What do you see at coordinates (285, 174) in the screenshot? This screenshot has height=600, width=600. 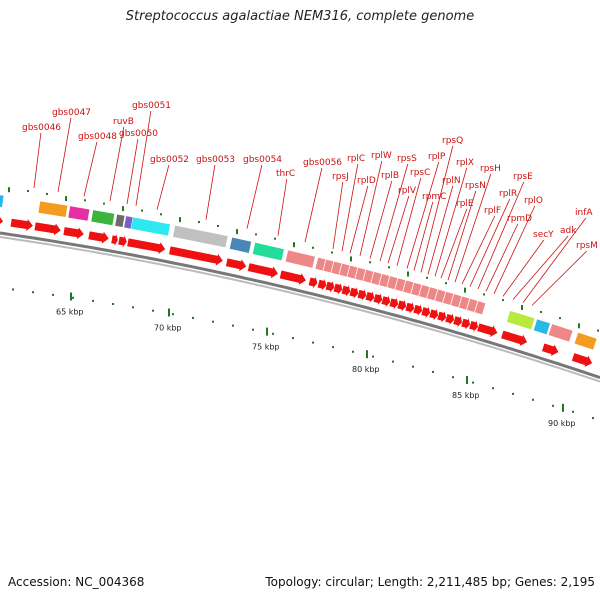 I see `gene-label: thrC` at bounding box center [285, 174].